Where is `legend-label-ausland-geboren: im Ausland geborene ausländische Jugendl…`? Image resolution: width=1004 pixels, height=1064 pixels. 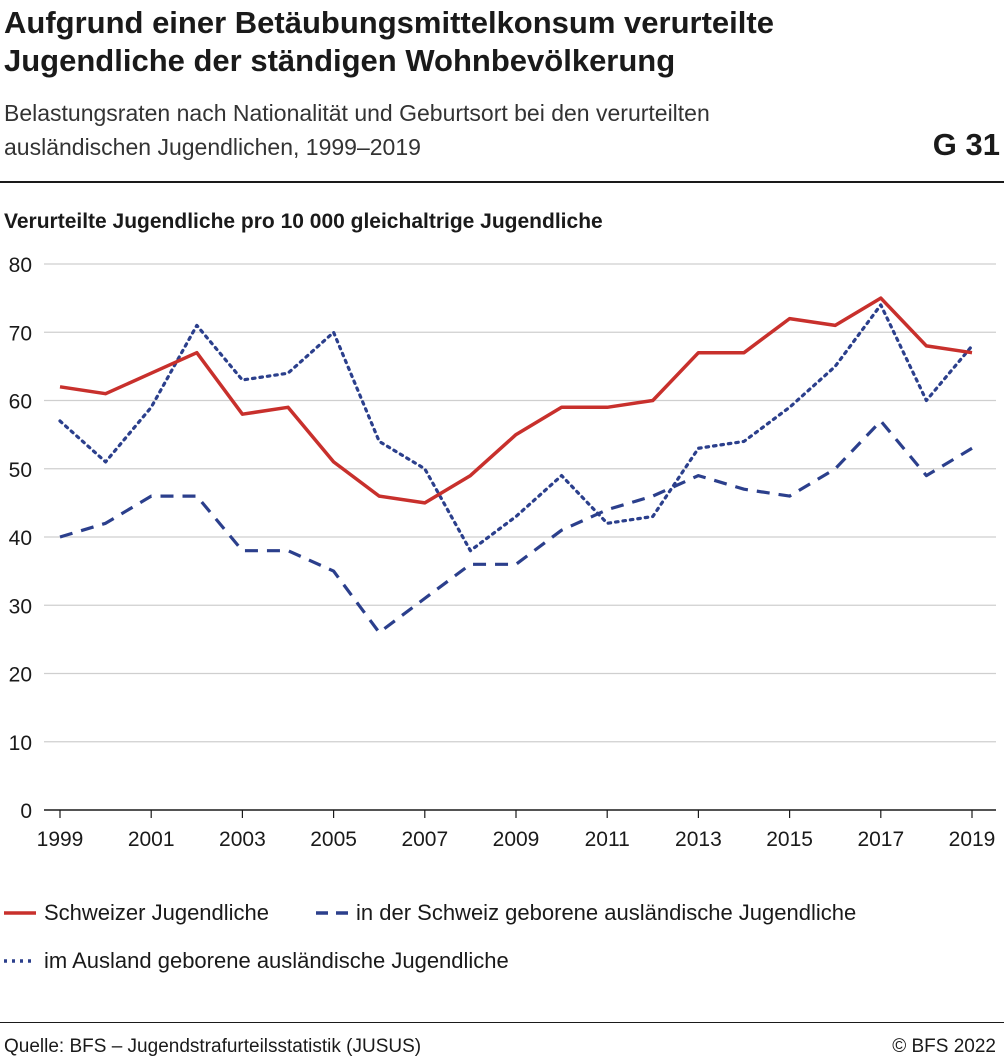
legend-label-ausland-geboren: im Ausland geborene ausländische Jugendl… is located at coordinates (276, 960).